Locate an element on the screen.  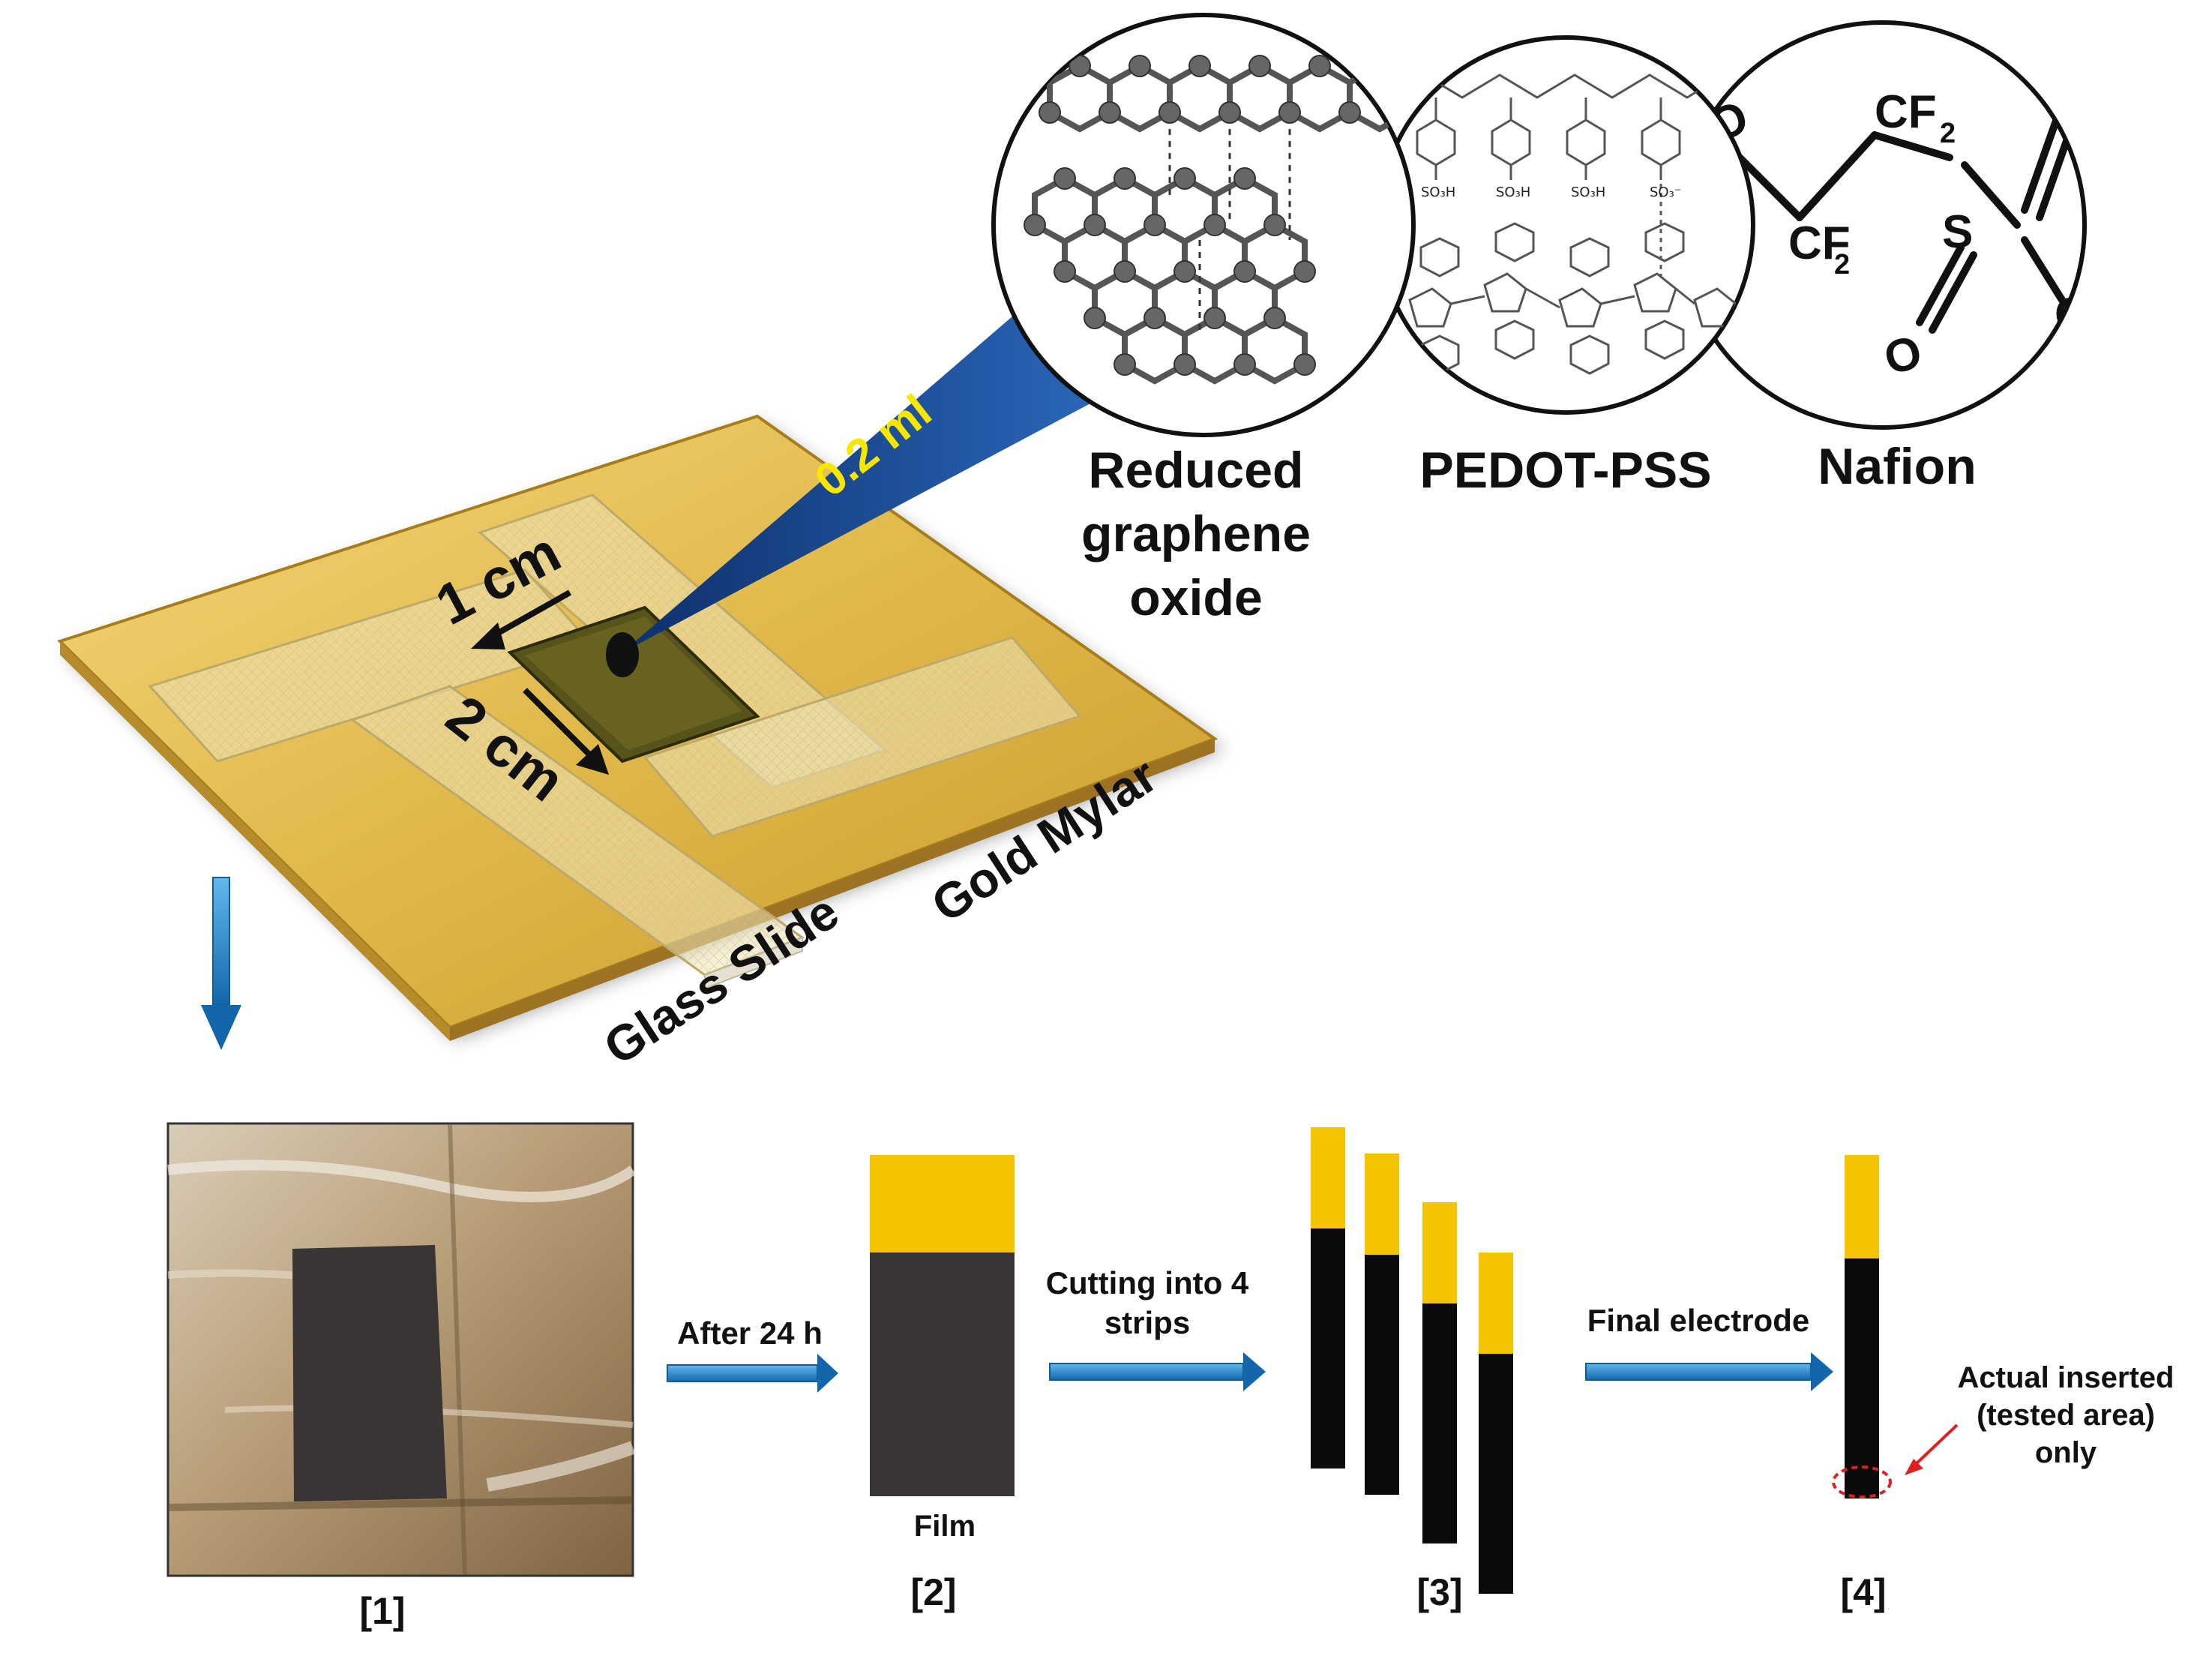
strip-2-black is located at coordinates (1382, 1375).